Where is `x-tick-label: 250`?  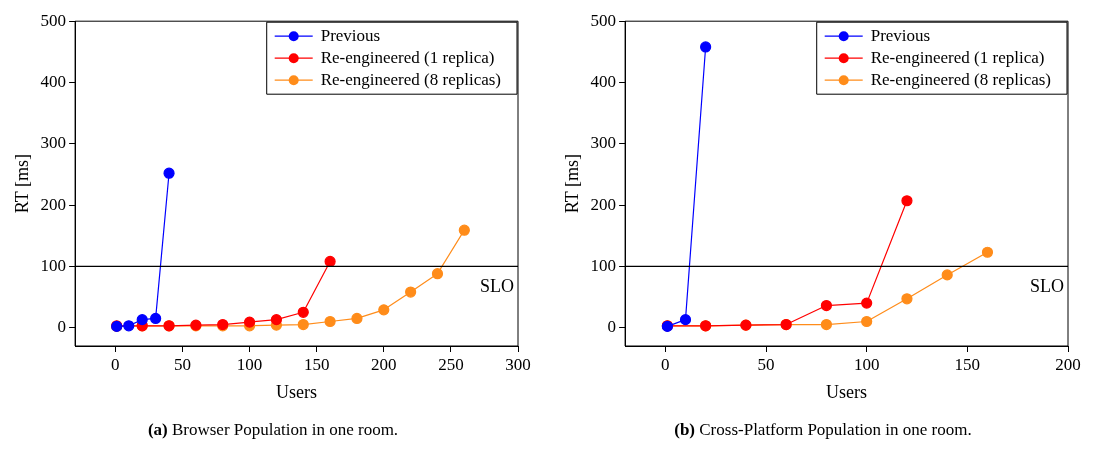 x-tick-label: 250 is located at coordinates (451, 364).